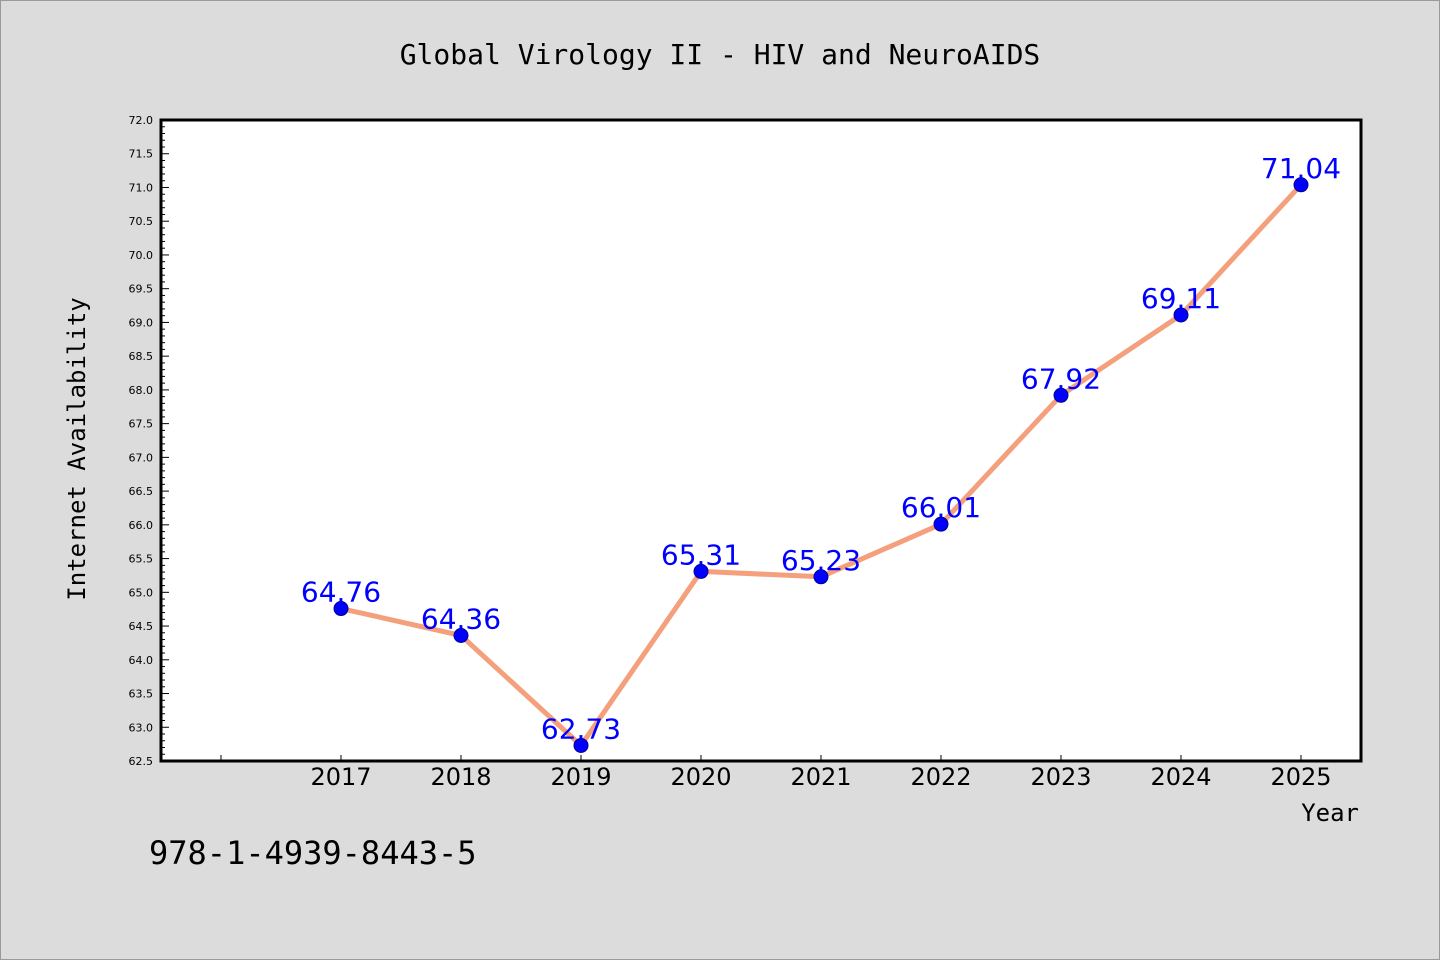  Describe the element at coordinates (1301, 168) in the screenshot. I see `data-label: 71.04` at that location.